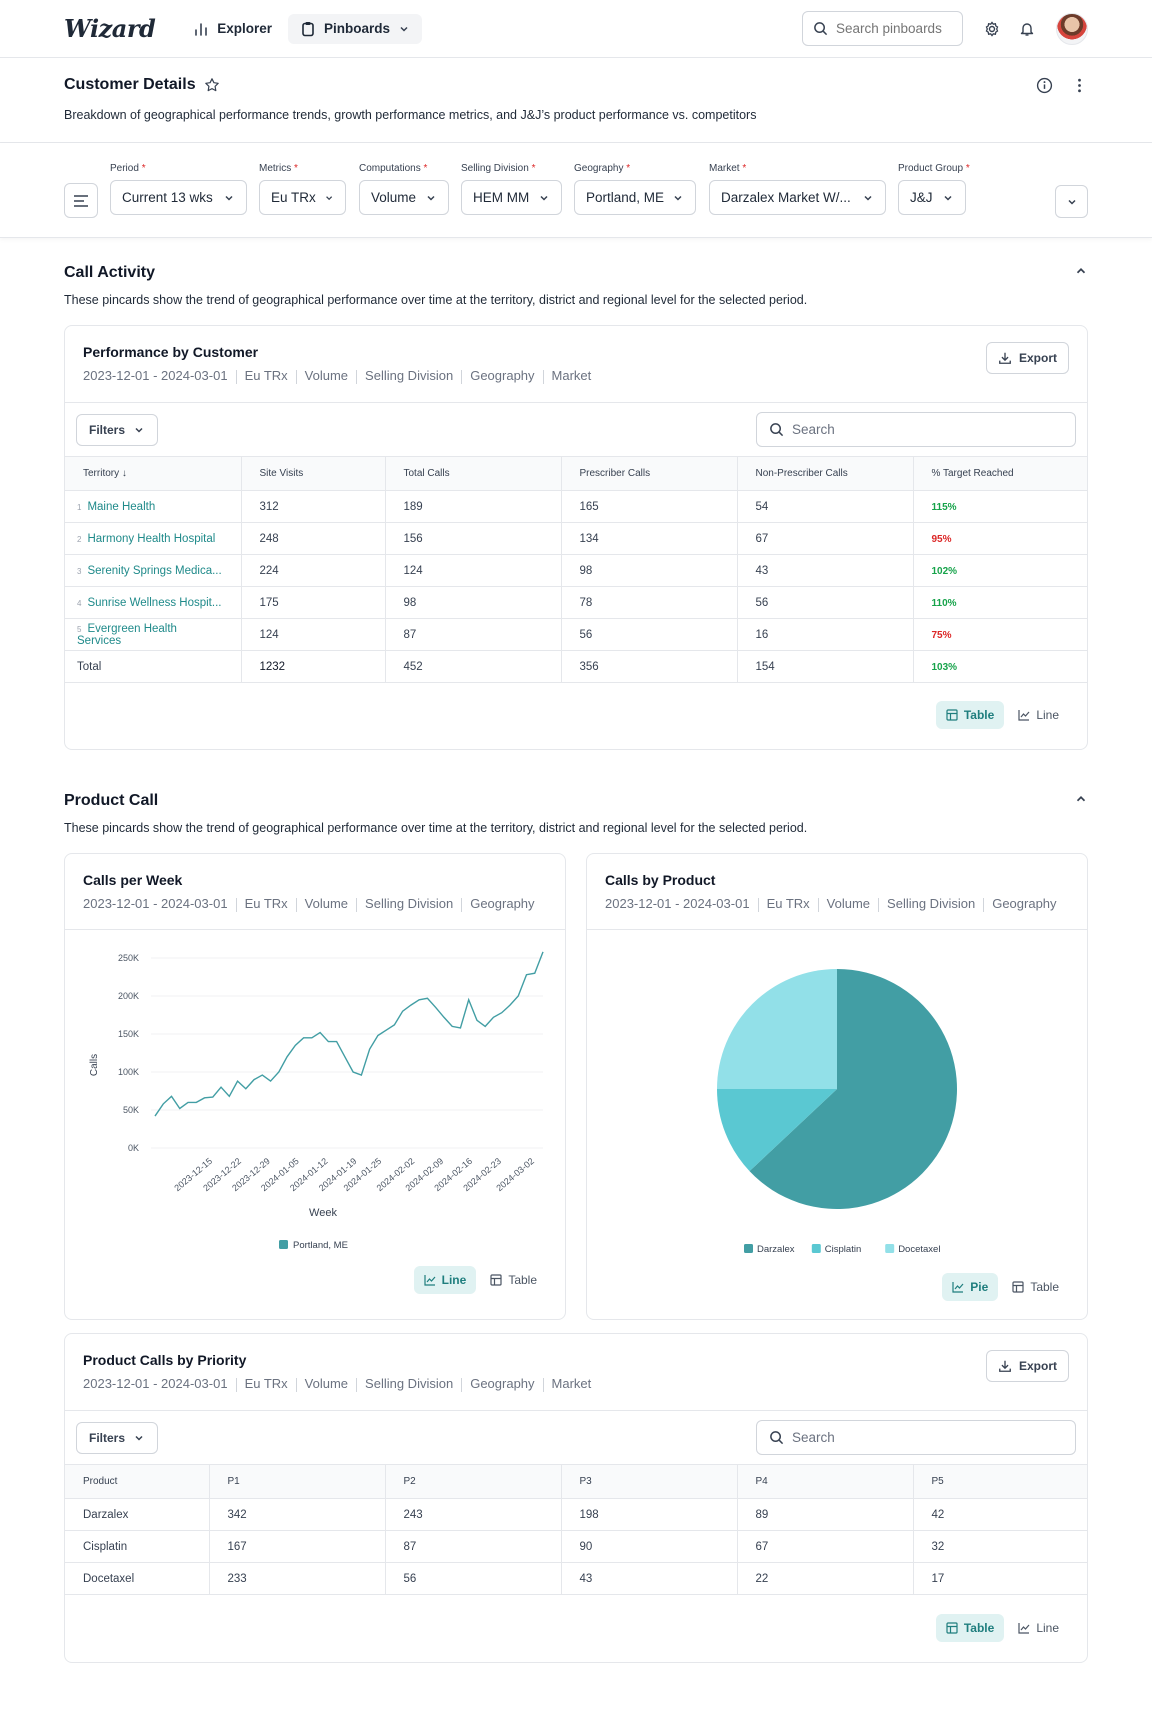  Describe the element at coordinates (970, 1287) in the screenshot. I see `pie-view-button: Pie` at that location.